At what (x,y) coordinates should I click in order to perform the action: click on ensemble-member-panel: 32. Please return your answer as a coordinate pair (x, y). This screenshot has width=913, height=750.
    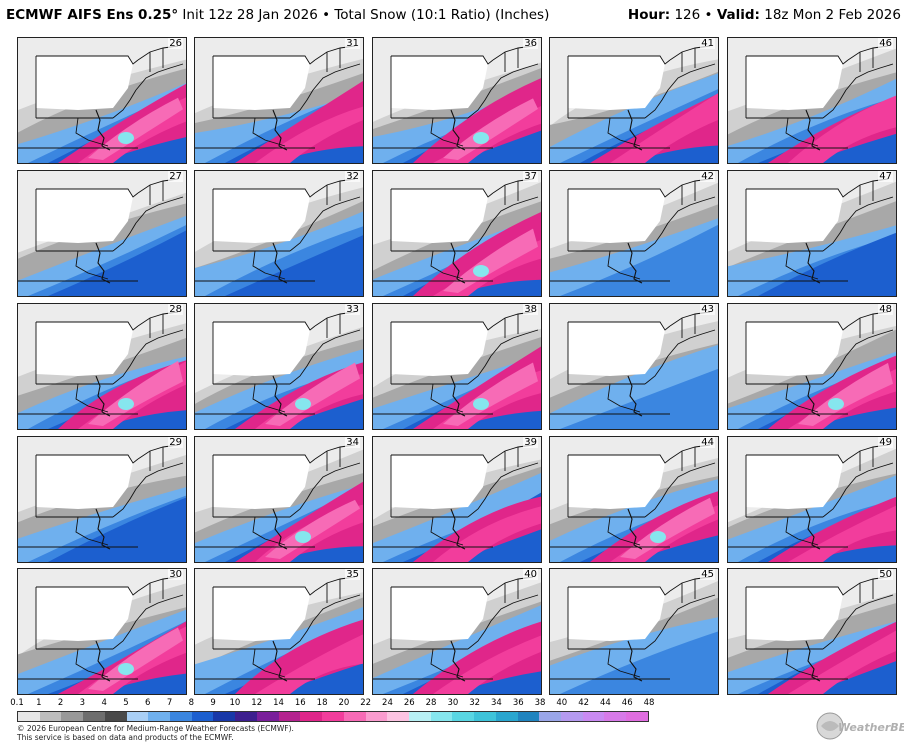
    Looking at the image, I should click on (279, 233).